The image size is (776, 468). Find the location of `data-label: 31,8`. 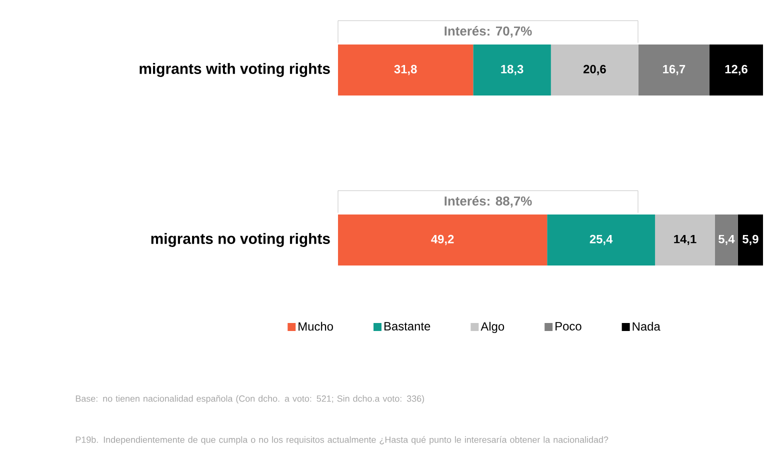

data-label: 31,8 is located at coordinates (405, 70).